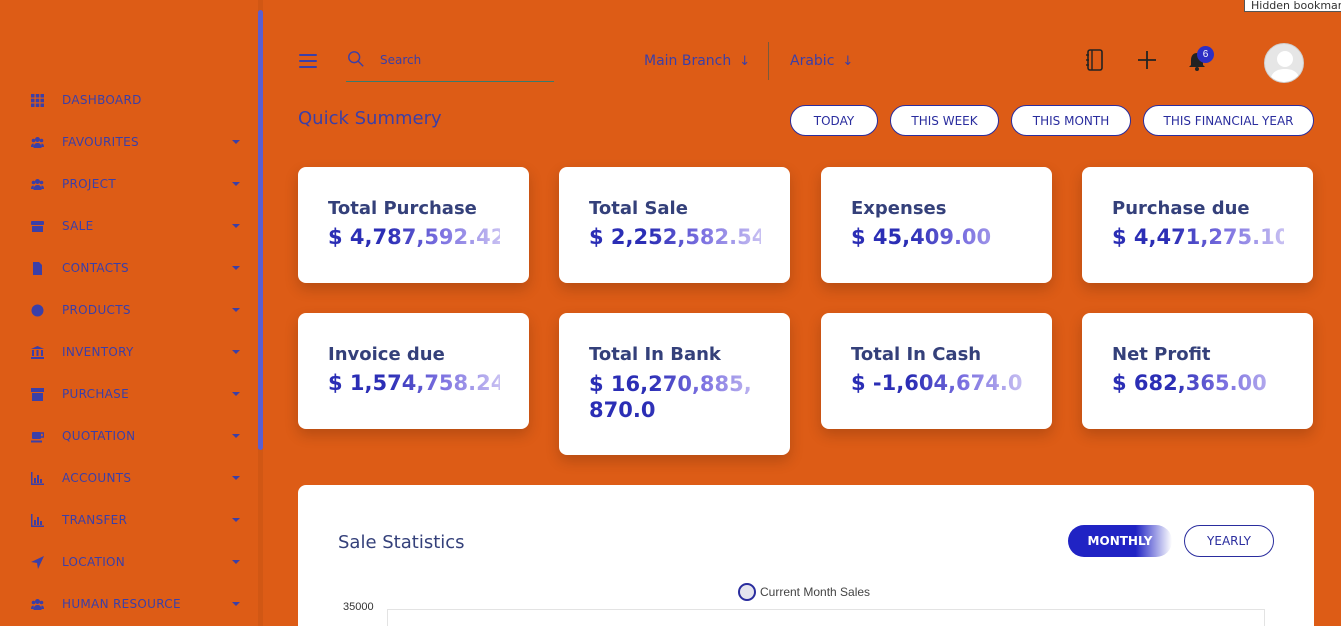 The height and width of the screenshot is (626, 1341). Describe the element at coordinates (1229, 541) in the screenshot. I see `yearly-toggle-button: YEARLY` at that location.